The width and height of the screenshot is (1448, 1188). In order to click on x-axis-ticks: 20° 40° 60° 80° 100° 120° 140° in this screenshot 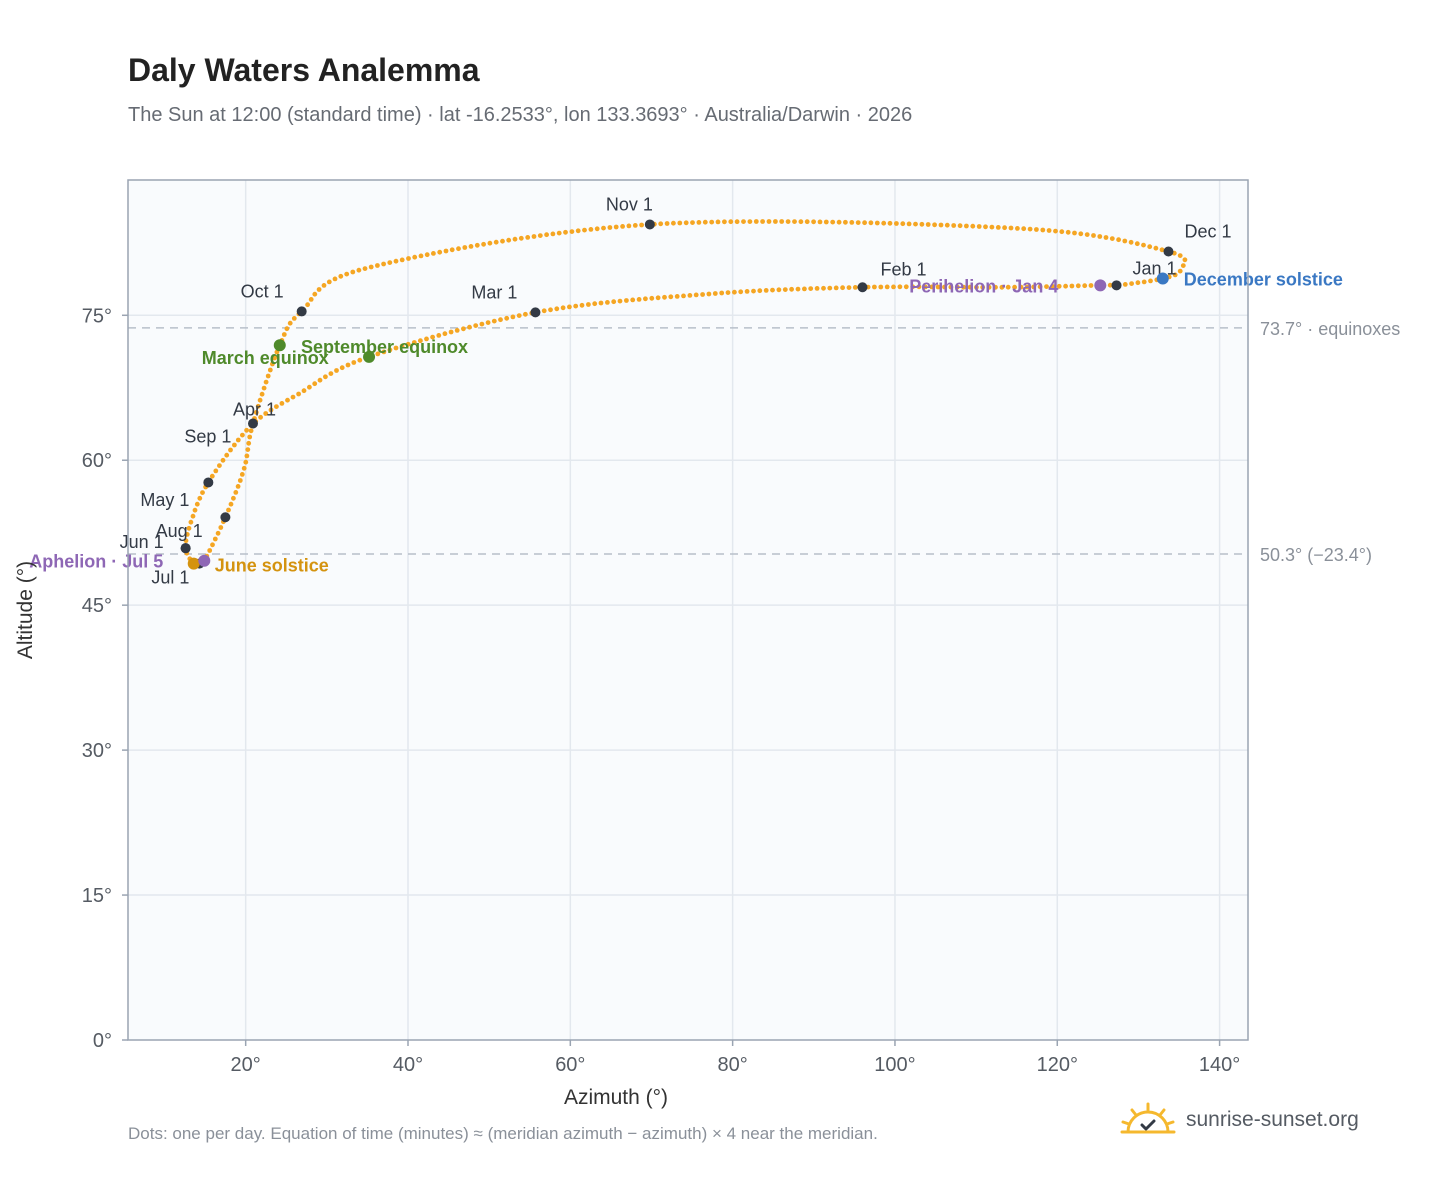, I will do `click(735, 1058)`.